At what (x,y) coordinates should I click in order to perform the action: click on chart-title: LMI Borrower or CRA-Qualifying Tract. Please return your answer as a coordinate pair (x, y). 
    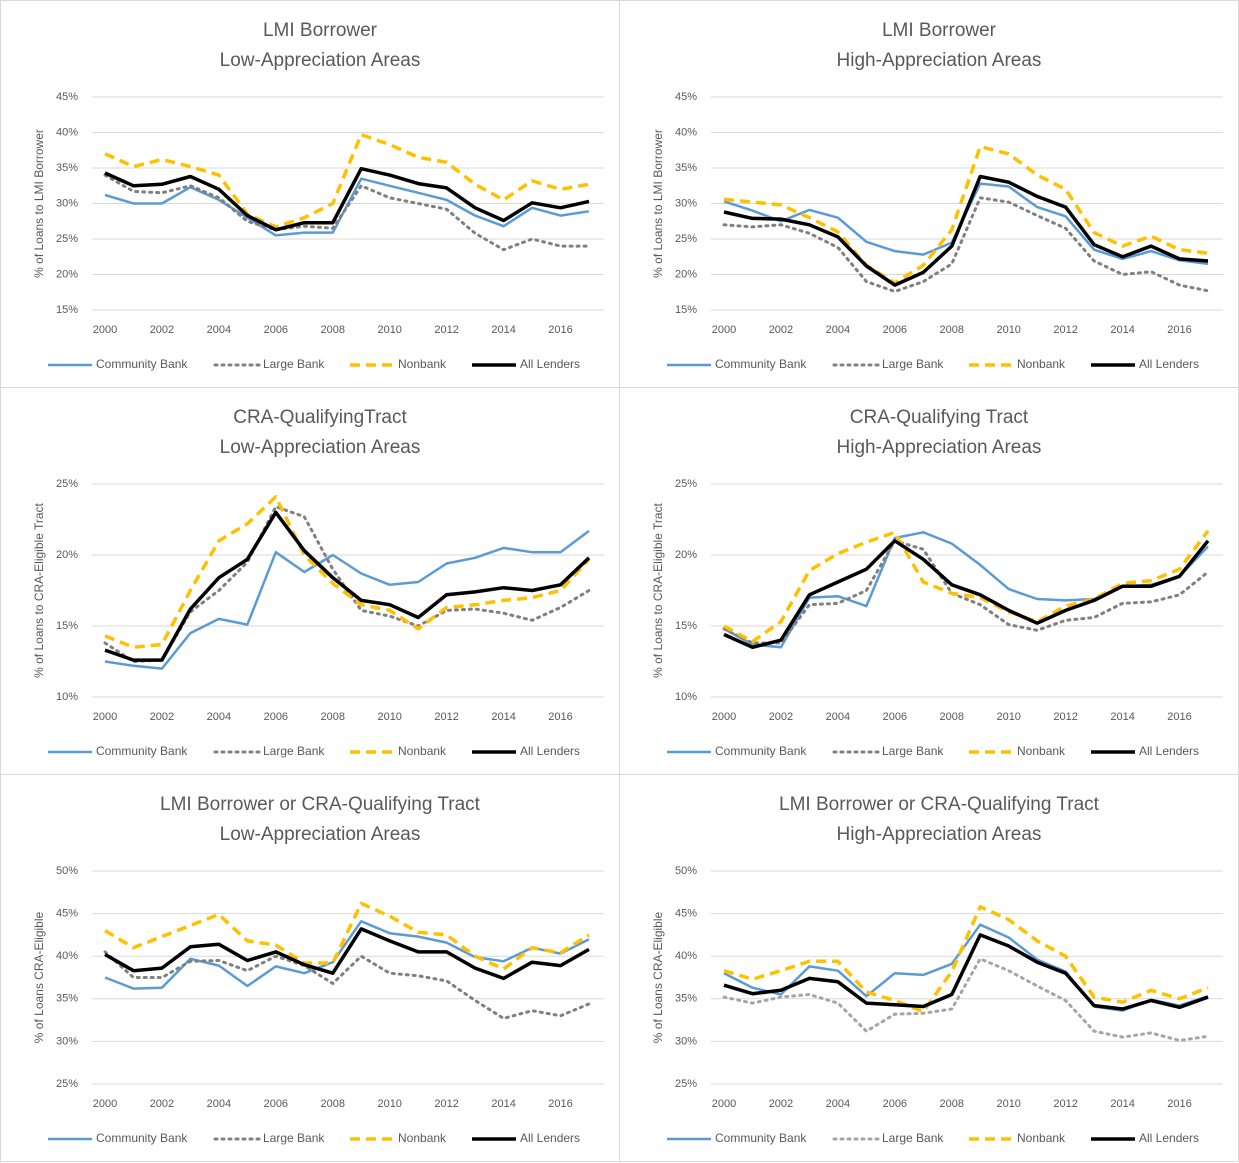
    Looking at the image, I should click on (939, 804).